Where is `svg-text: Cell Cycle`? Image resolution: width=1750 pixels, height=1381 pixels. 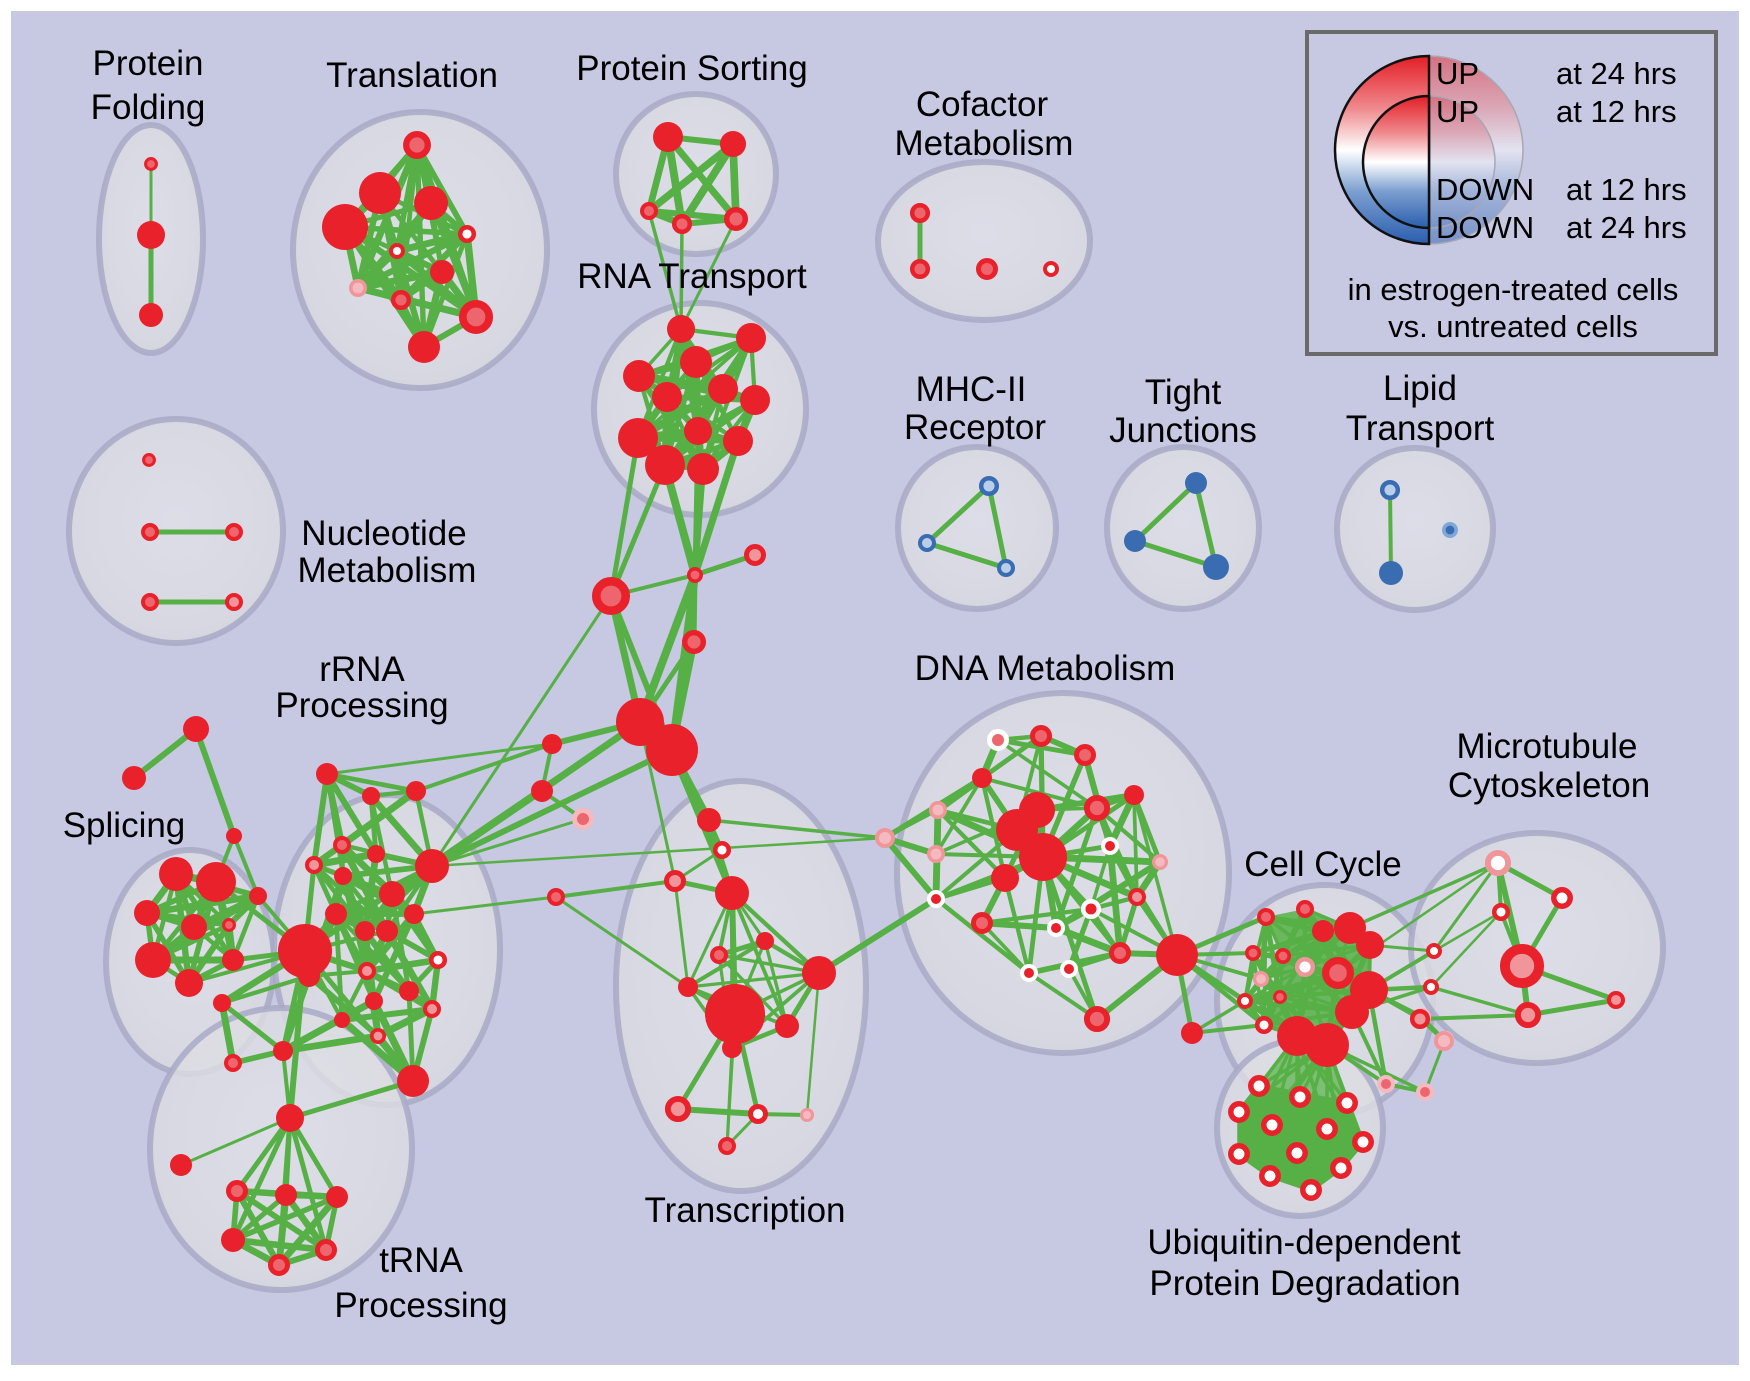
svg-text: Cell Cycle is located at coordinates (1323, 864).